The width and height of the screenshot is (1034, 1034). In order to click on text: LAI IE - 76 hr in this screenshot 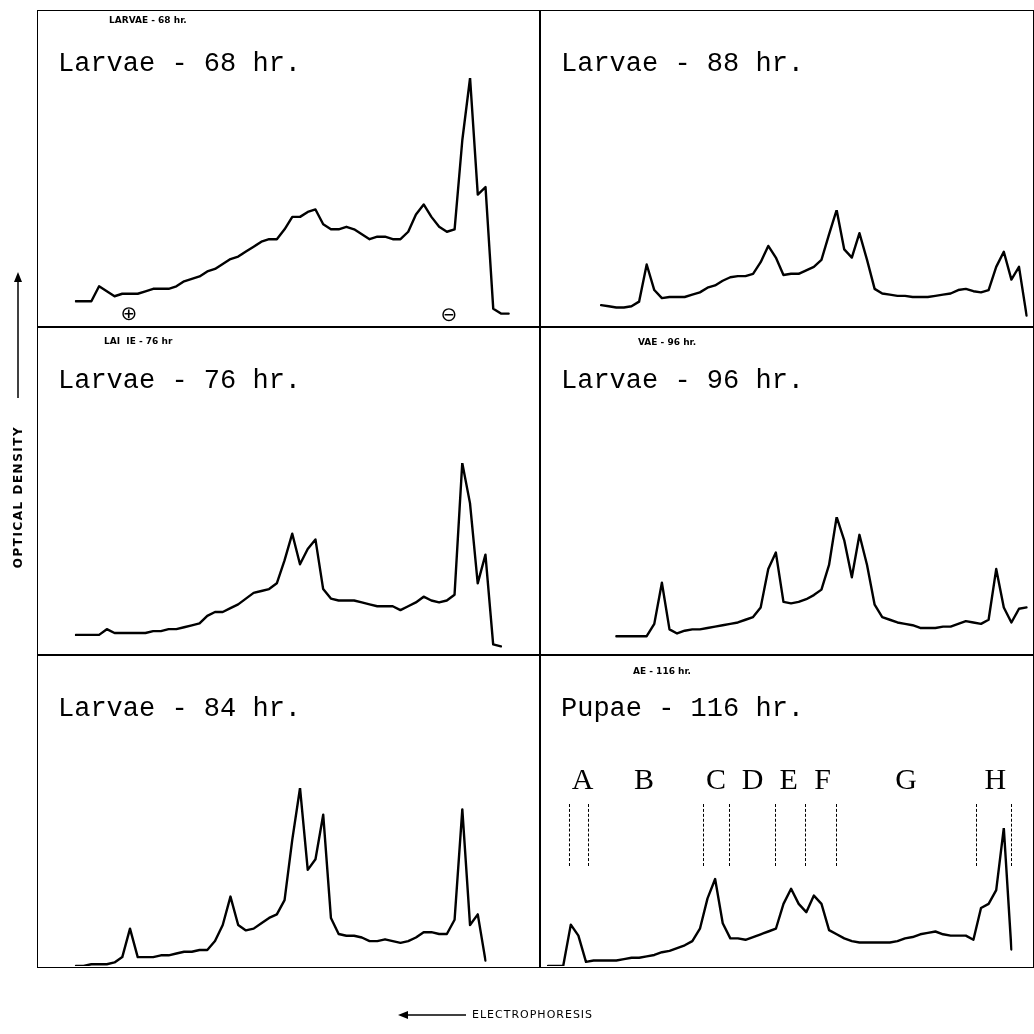, I will do `click(138, 341)`.